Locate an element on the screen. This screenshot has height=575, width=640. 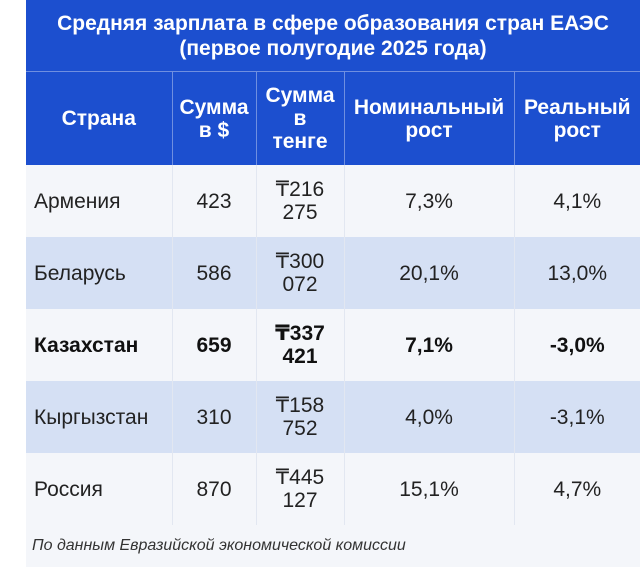
table-title-line2: (первое полугодие 2025 года) is located at coordinates (333, 48).